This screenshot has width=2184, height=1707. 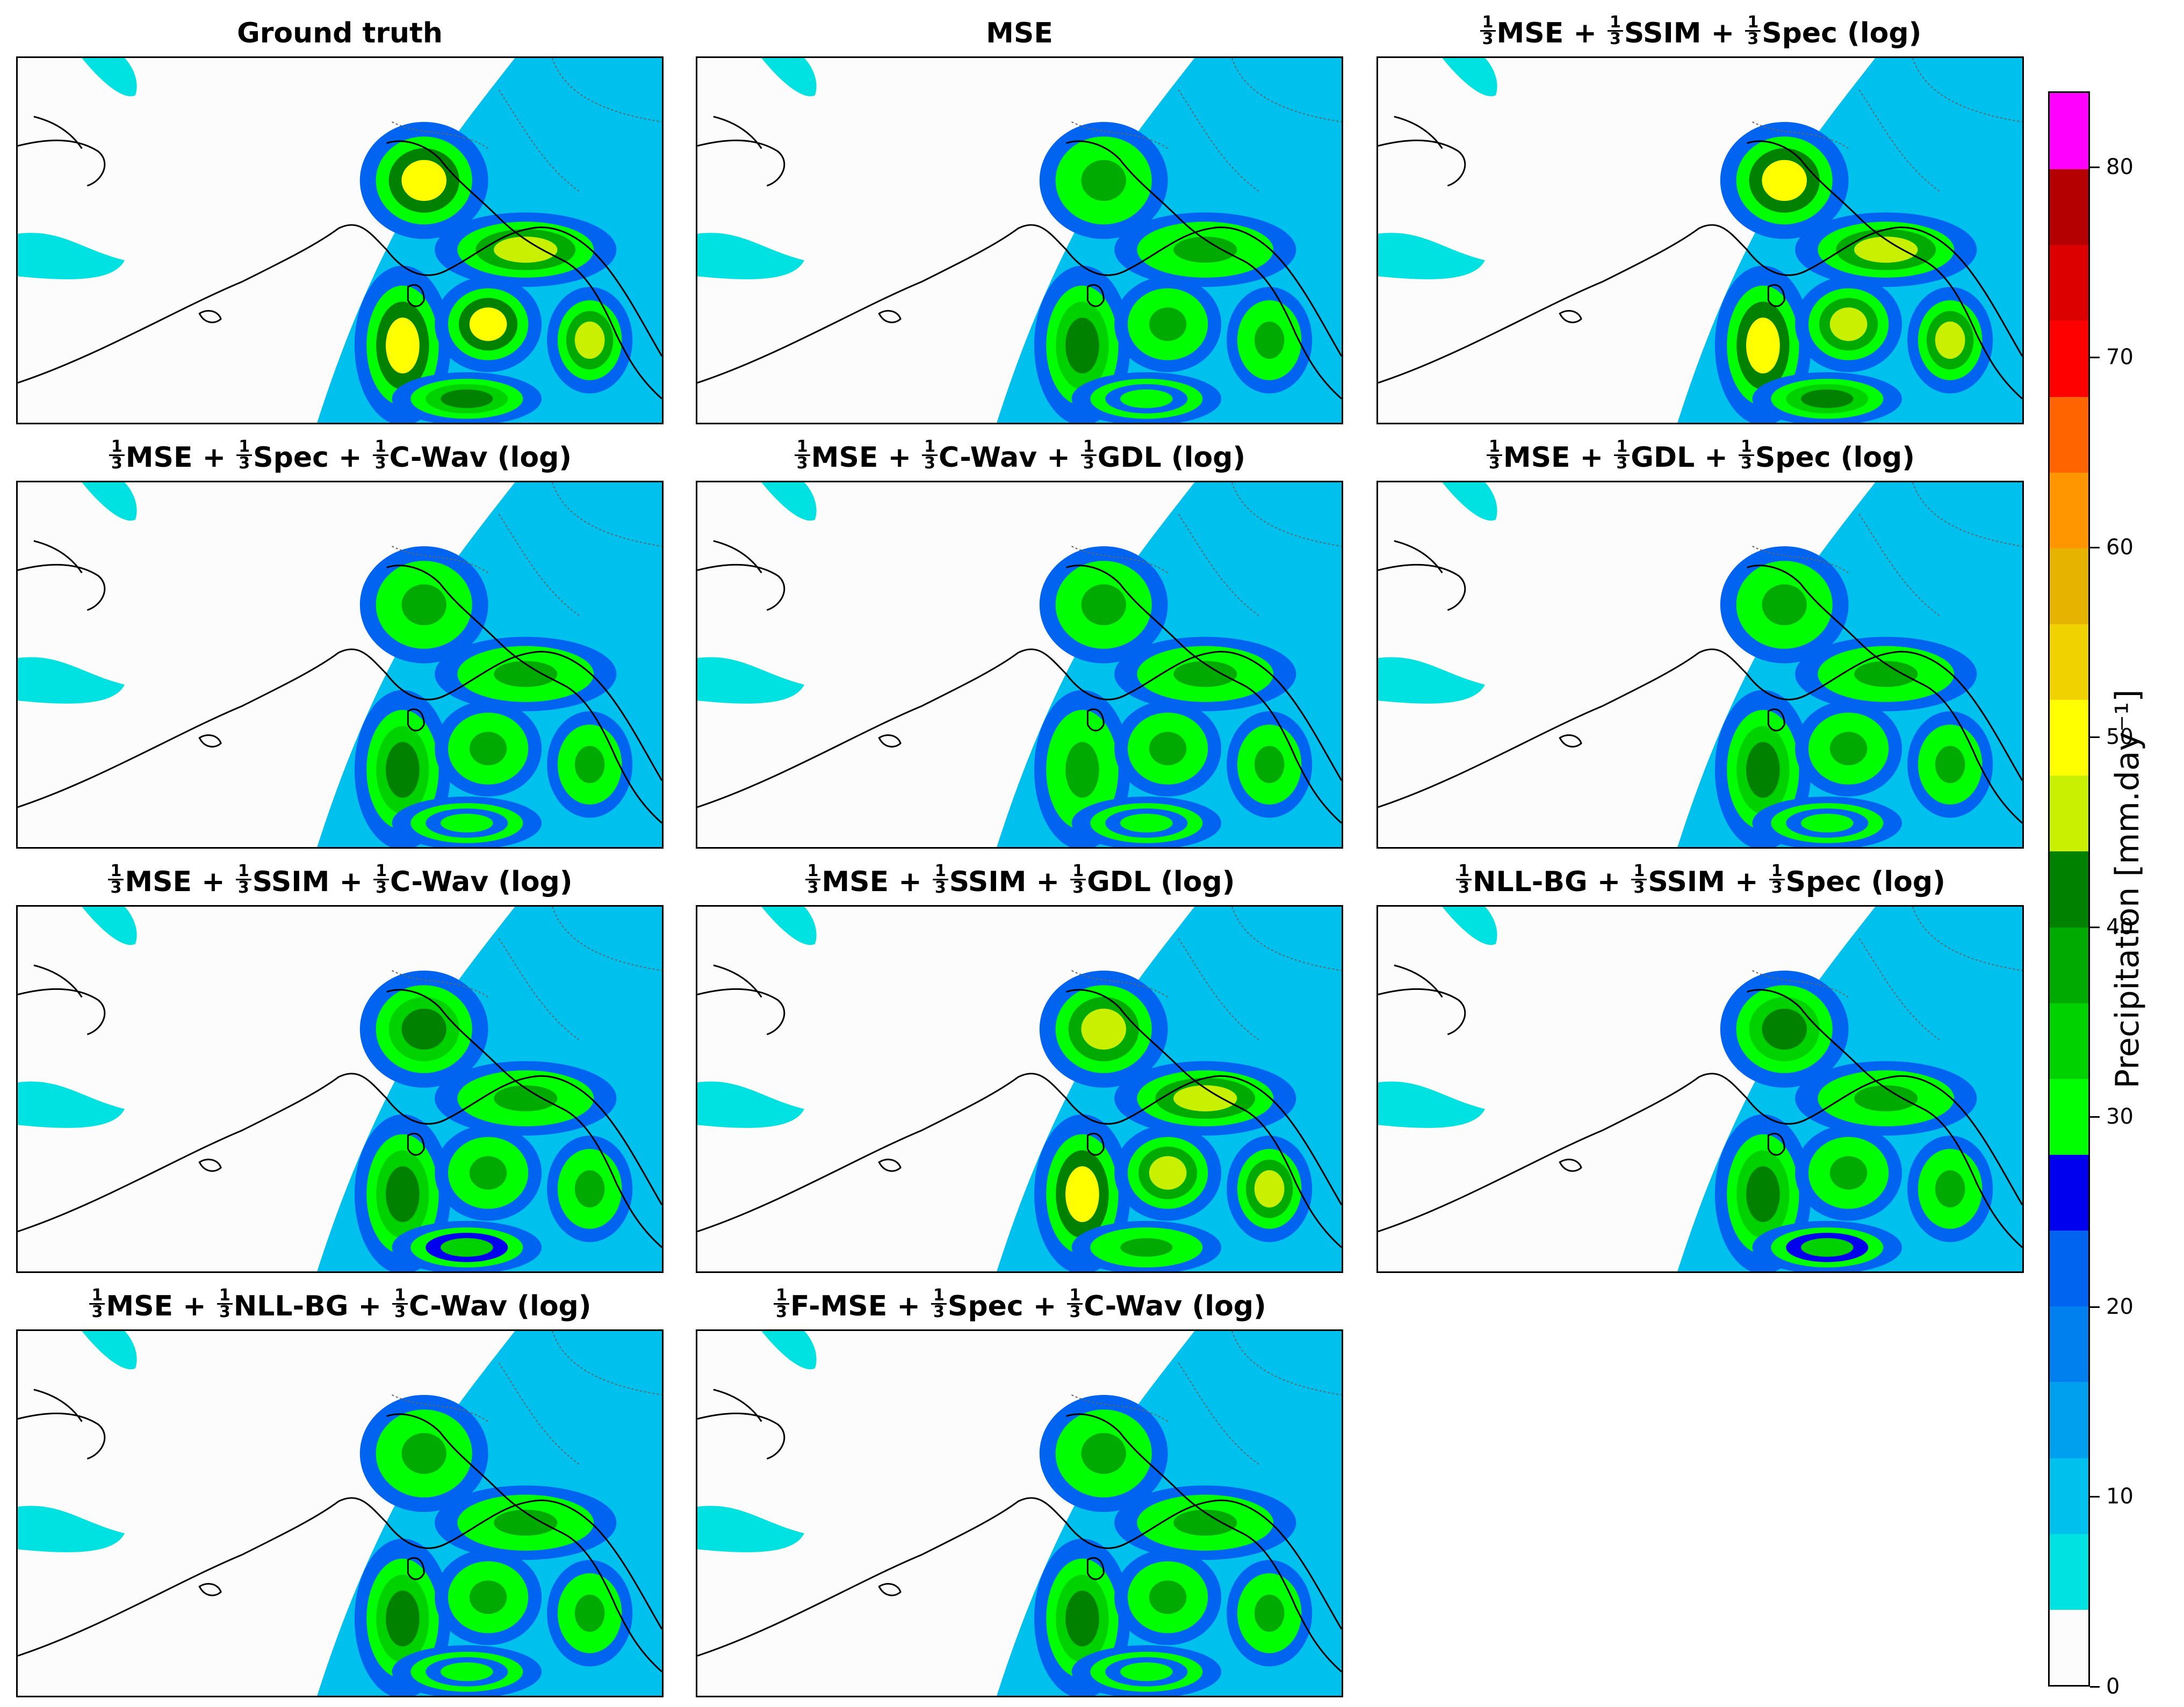 I want to click on colorbar, so click(x=2069, y=889).